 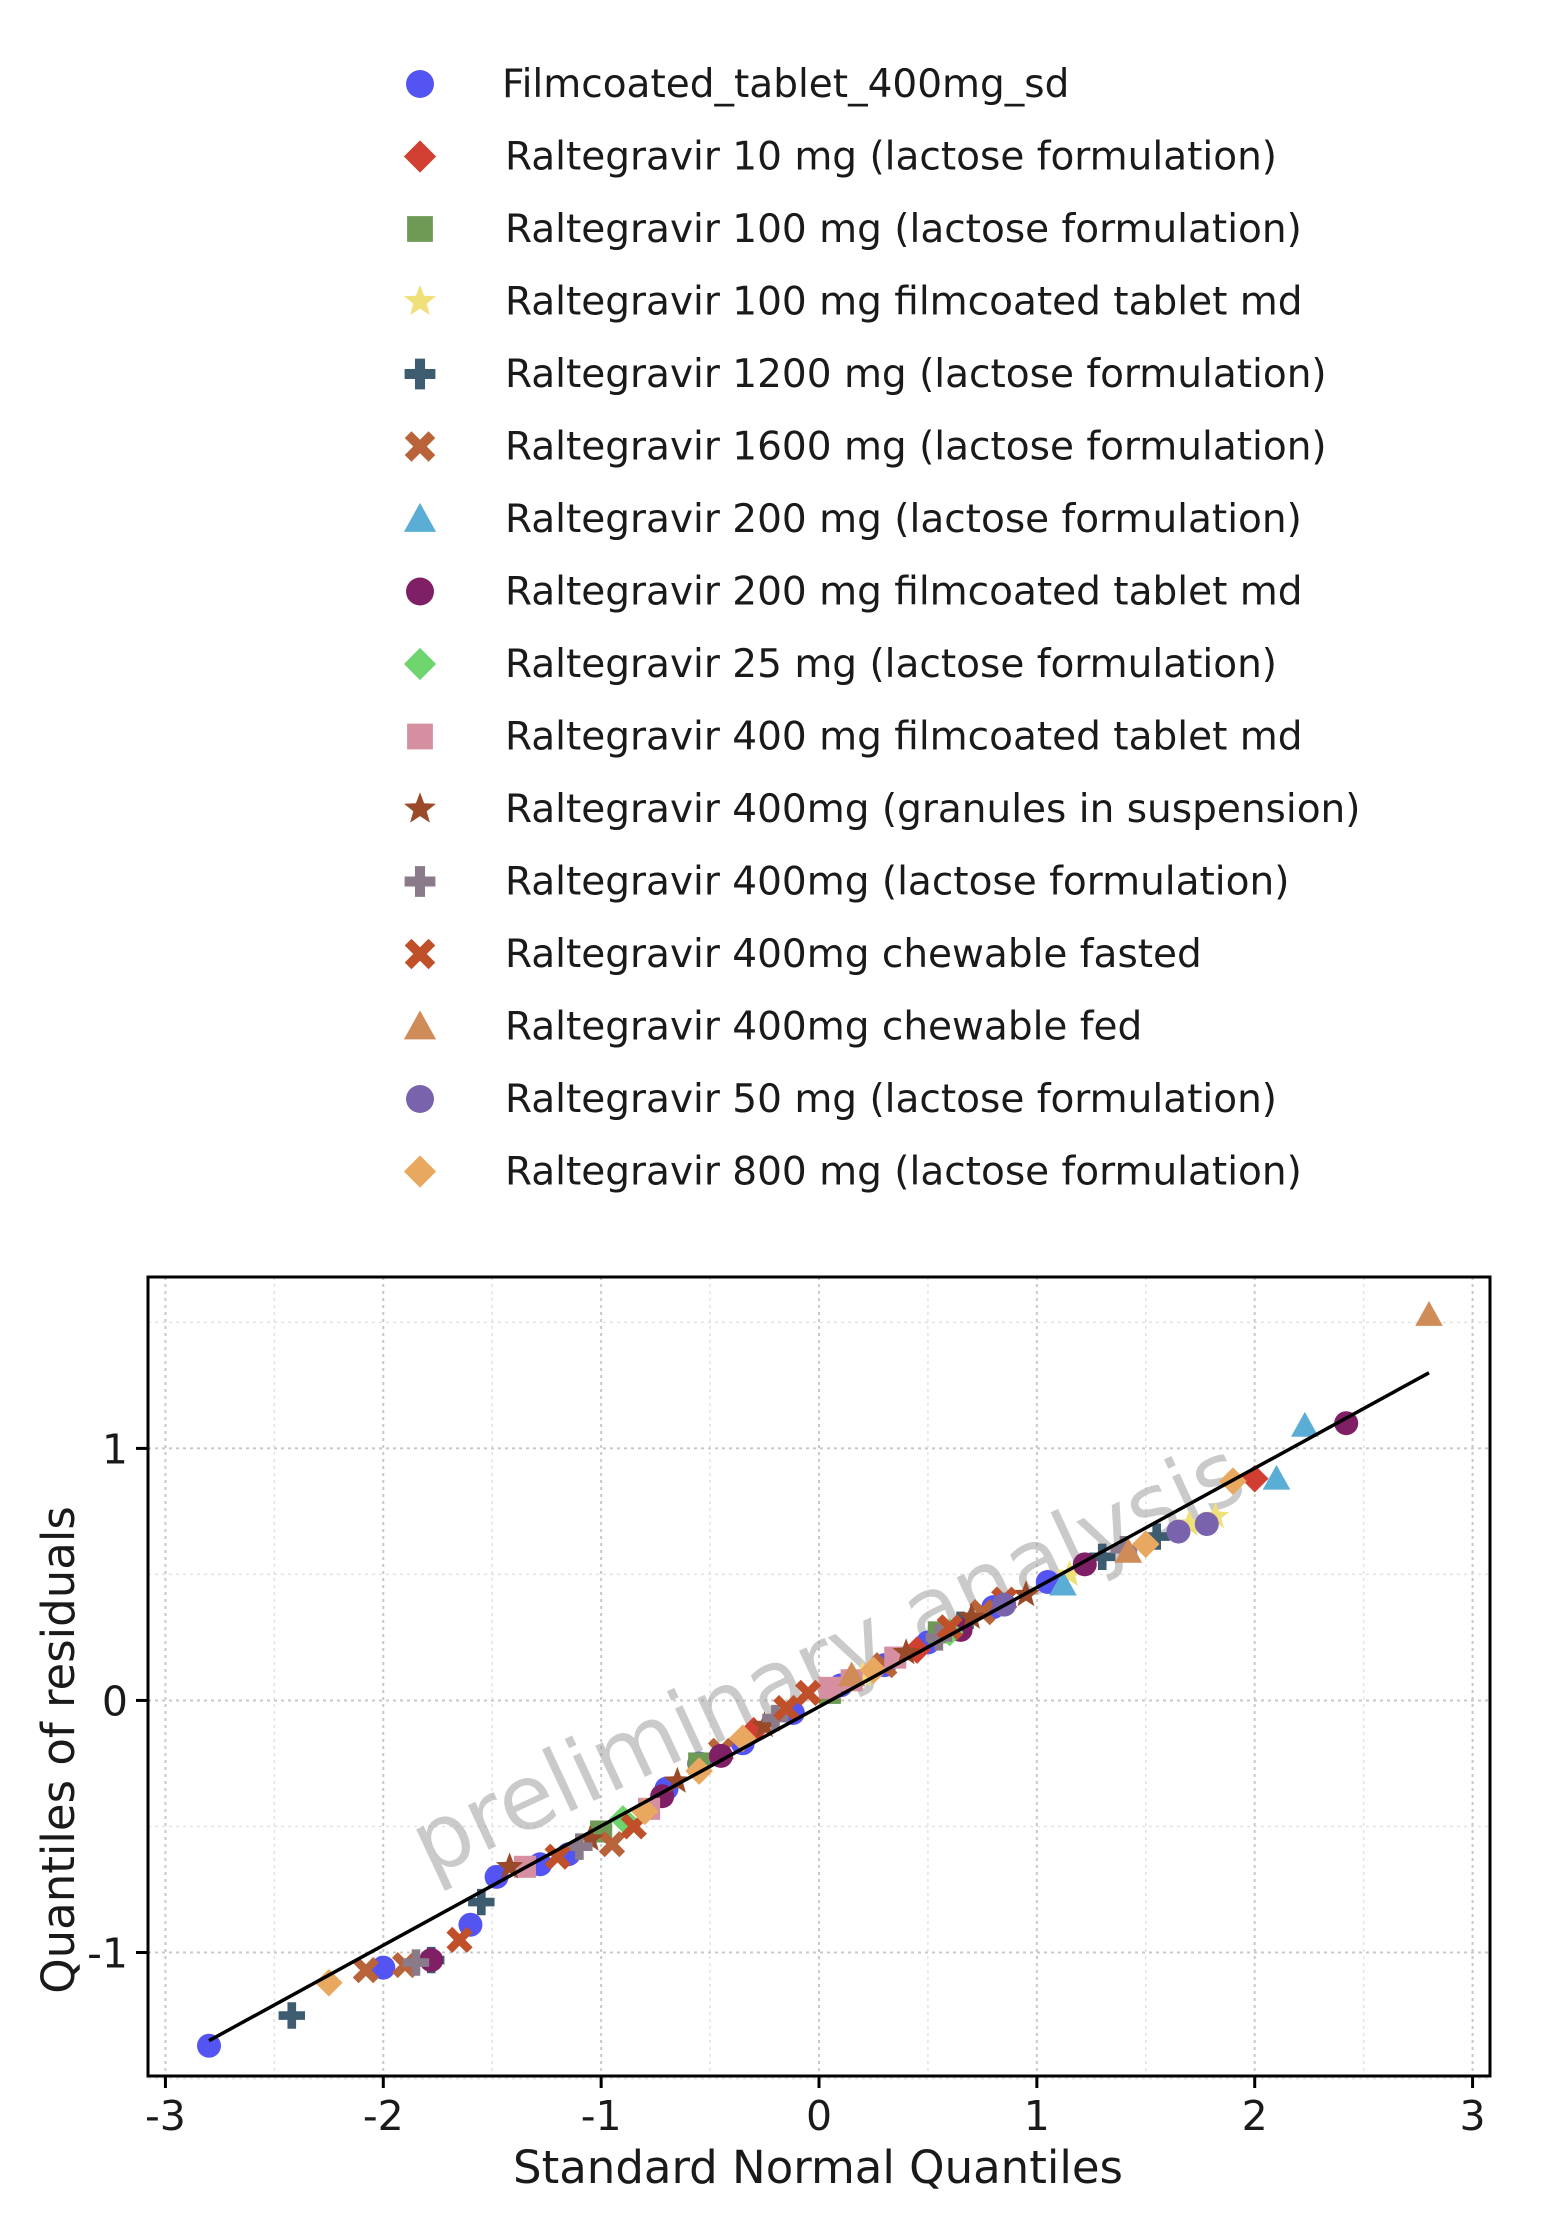 I want to click on y-tick-label: 0, so click(x=115, y=1701).